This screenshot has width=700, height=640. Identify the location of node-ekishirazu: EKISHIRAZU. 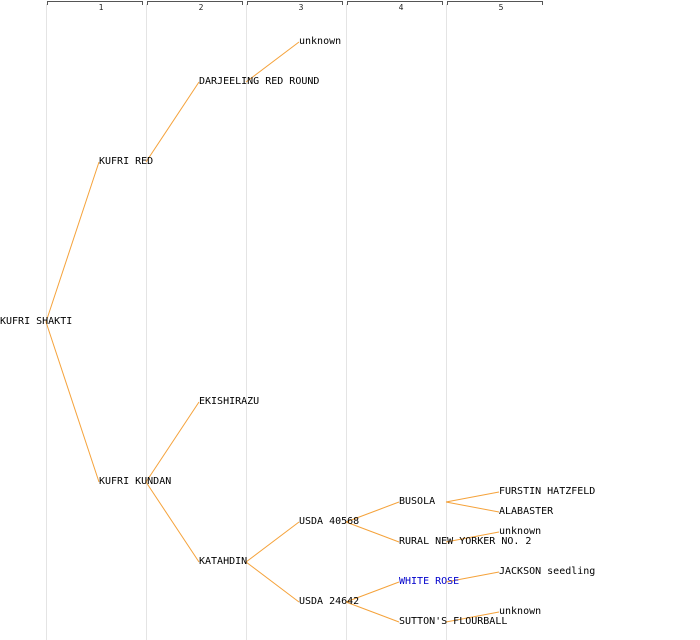
(229, 401).